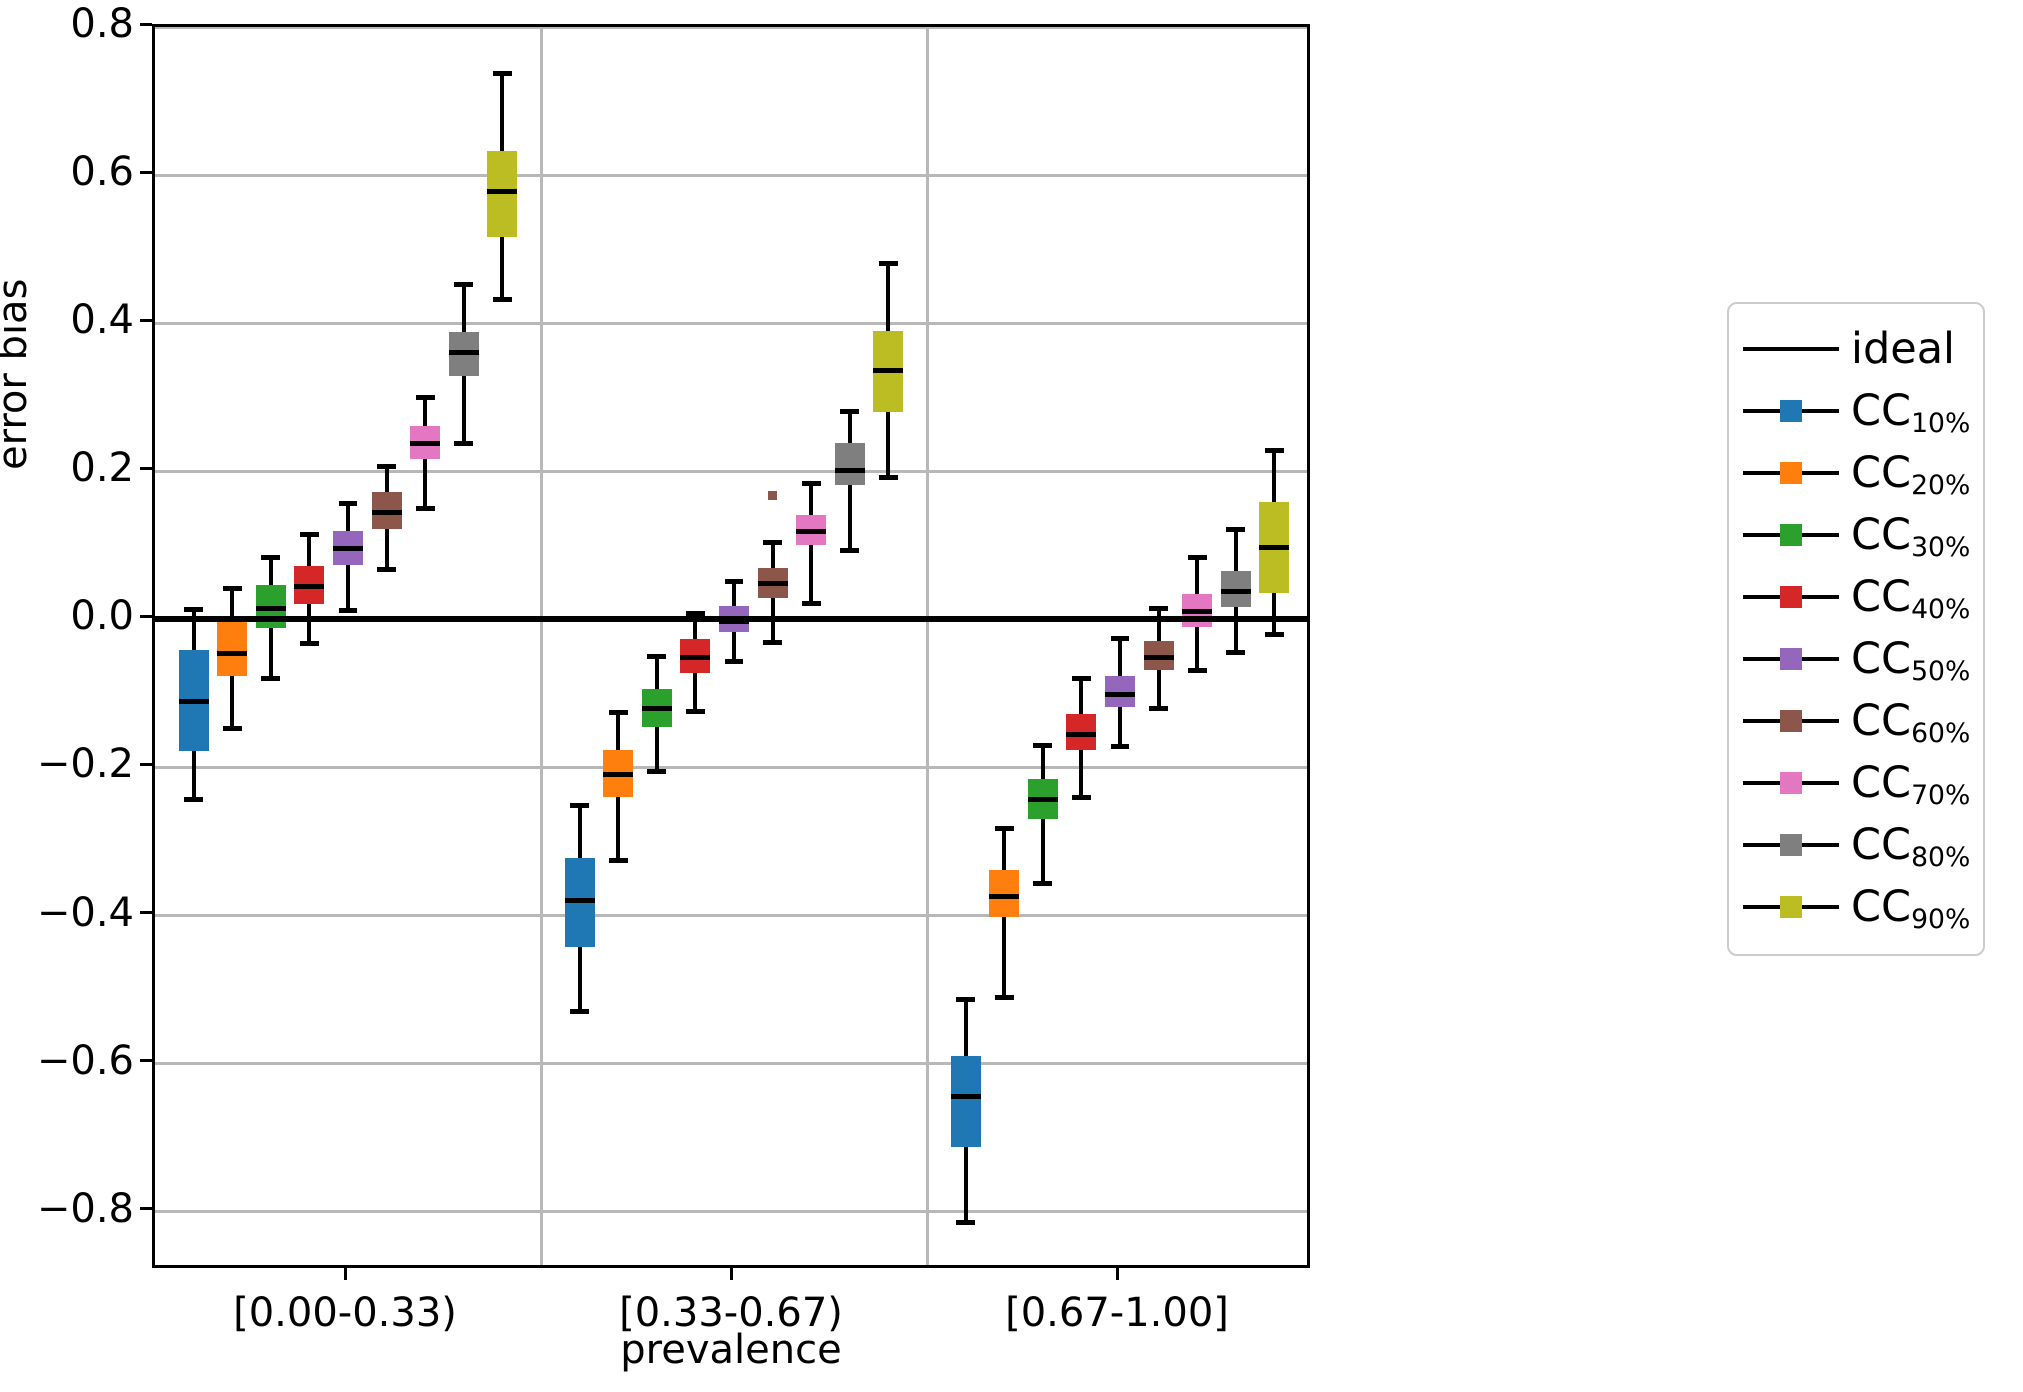 This screenshot has height=1392, width=2023. What do you see at coordinates (85, 1208) in the screenshot?
I see `y-tick-label--0.8: −0.8` at bounding box center [85, 1208].